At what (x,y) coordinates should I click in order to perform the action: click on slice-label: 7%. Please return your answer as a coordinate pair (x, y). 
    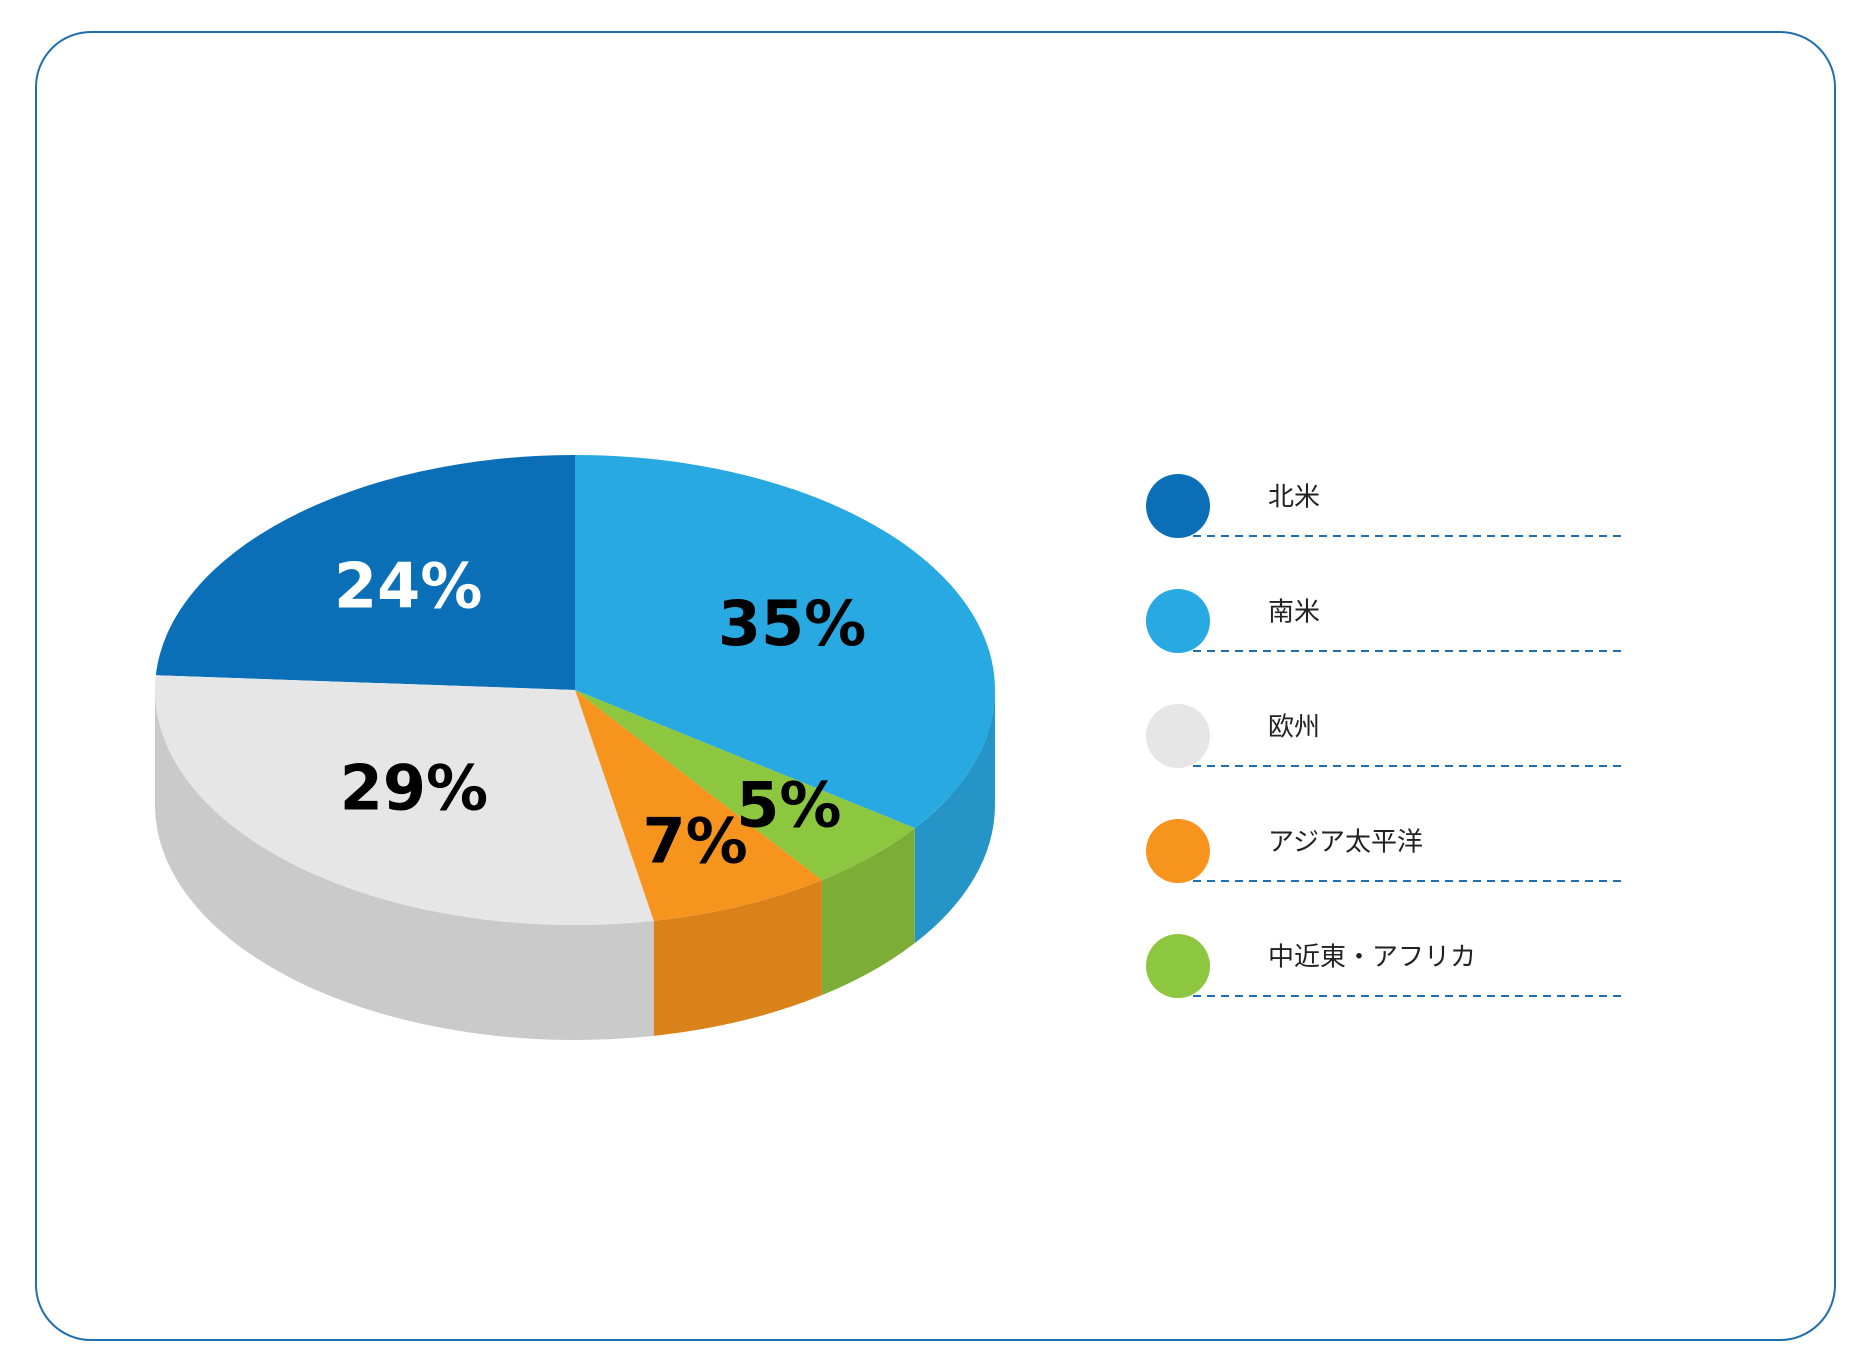
    Looking at the image, I should click on (694, 840).